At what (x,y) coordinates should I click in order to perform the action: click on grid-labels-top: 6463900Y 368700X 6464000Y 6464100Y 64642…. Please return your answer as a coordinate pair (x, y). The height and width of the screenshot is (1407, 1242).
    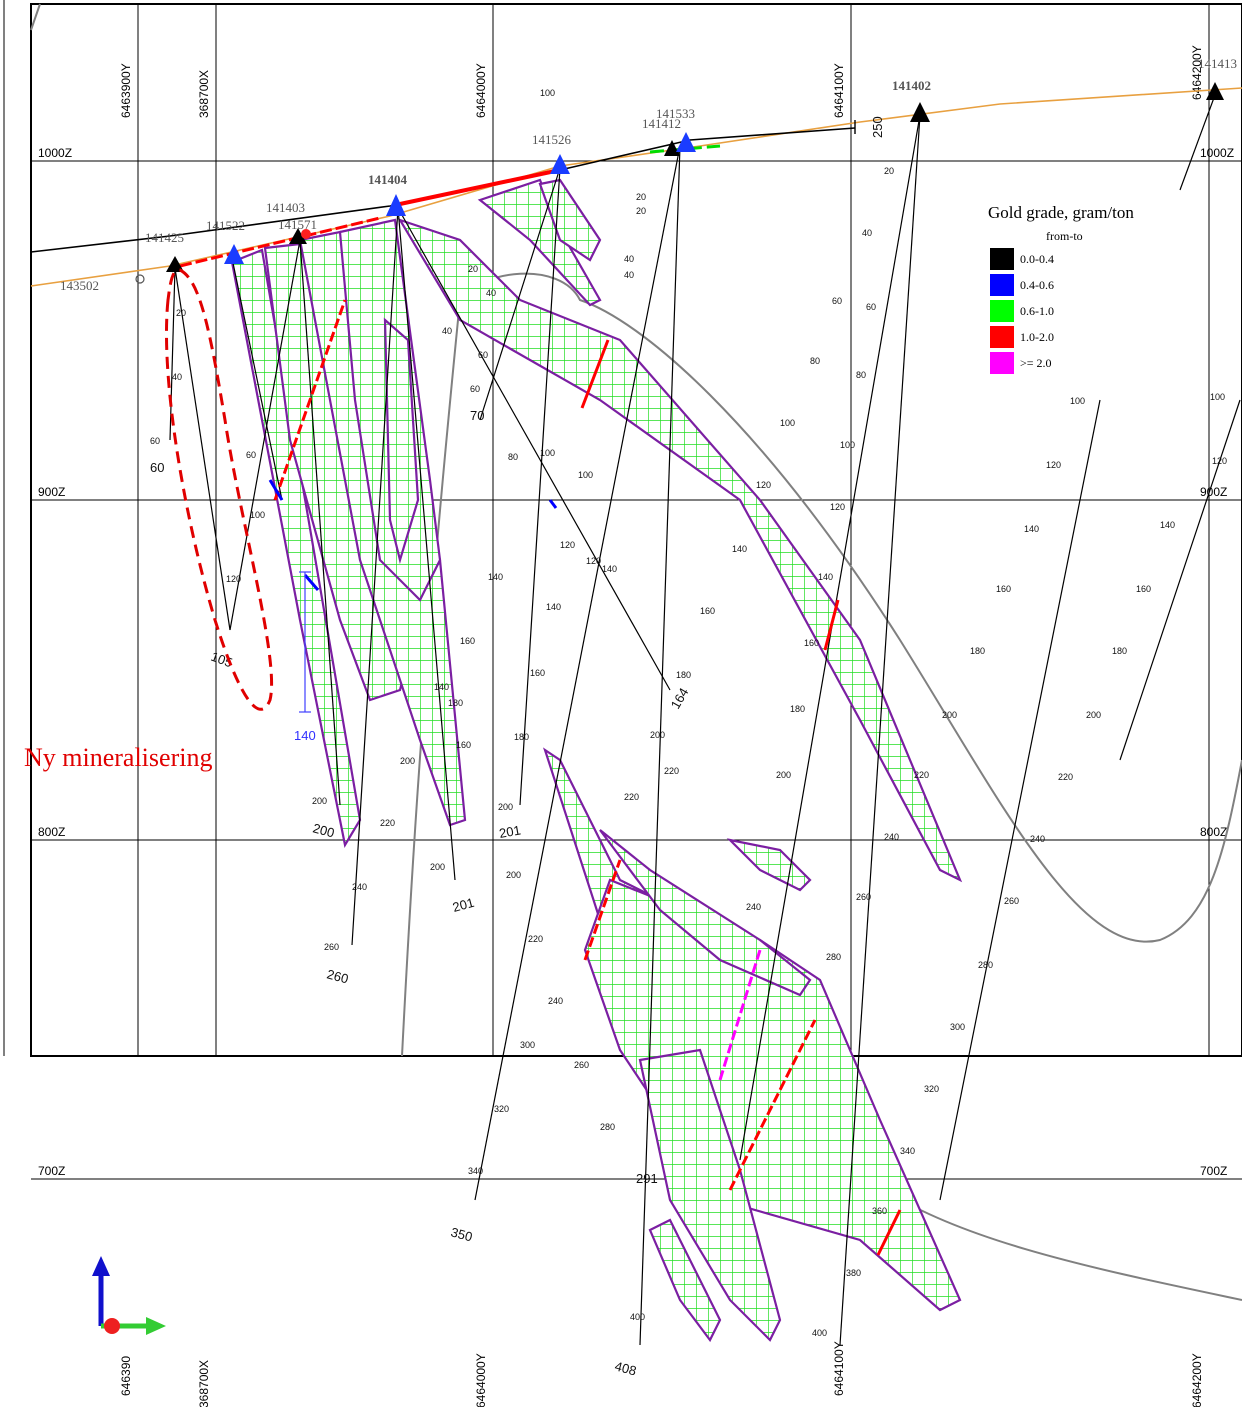
    Looking at the image, I should click on (661, 81).